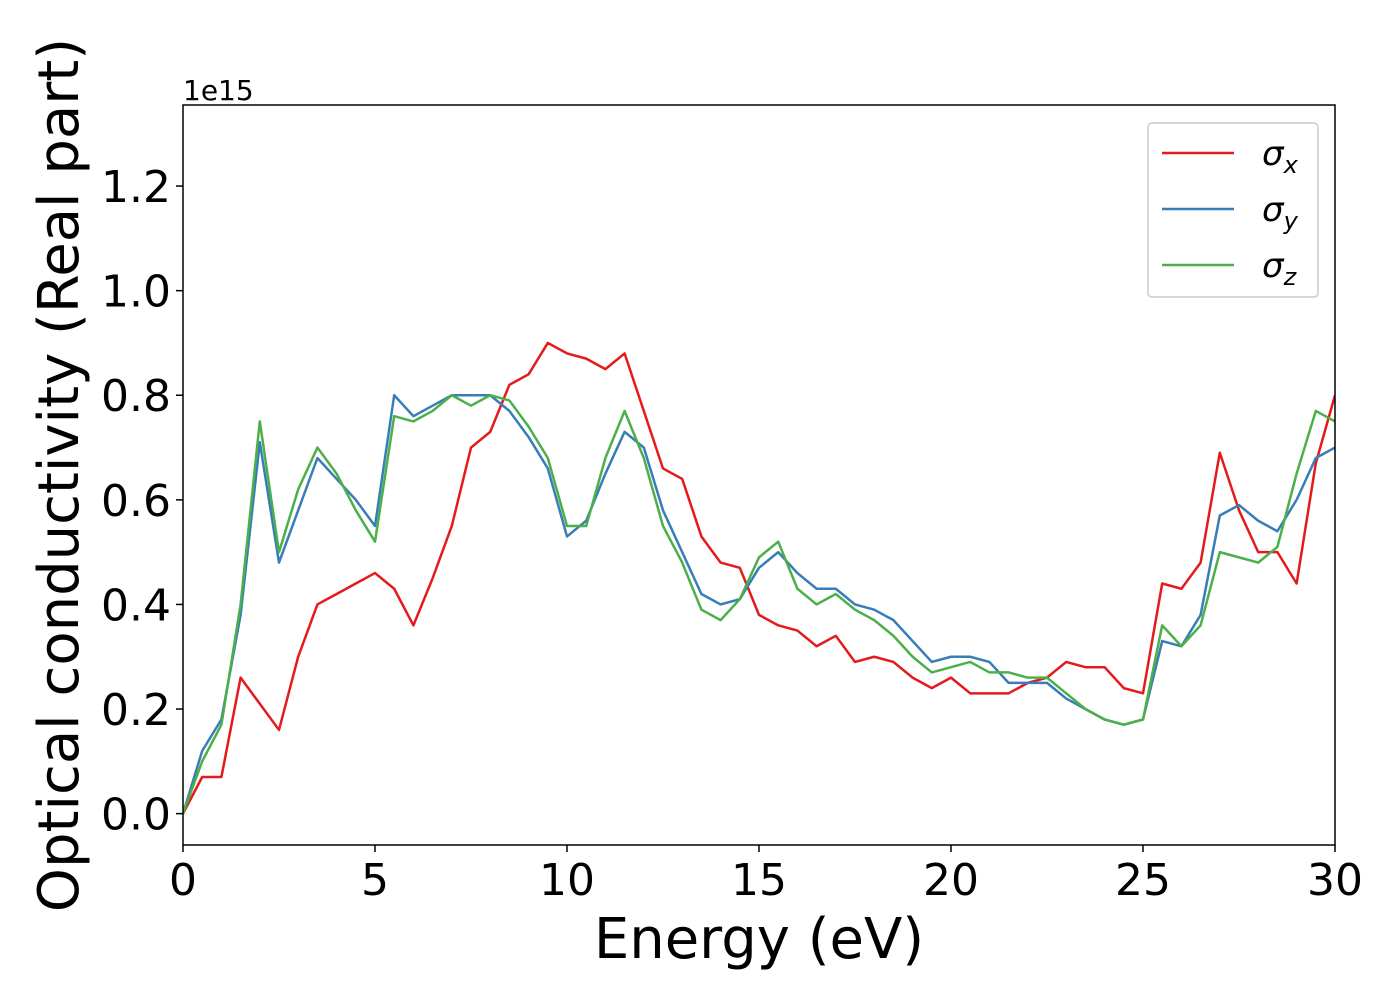 This screenshot has height=1000, width=1400. What do you see at coordinates (759, 880) in the screenshot?
I see `x-tick-label: 15` at bounding box center [759, 880].